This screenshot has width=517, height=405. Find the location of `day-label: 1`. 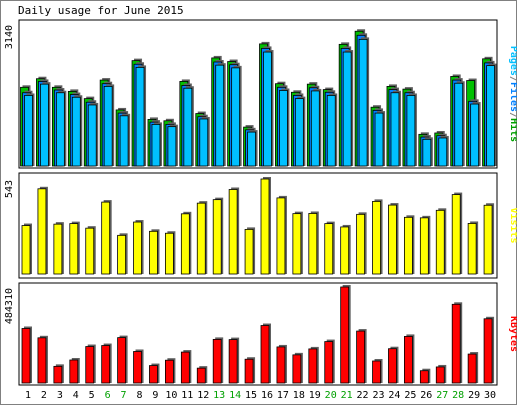

day-label: 1 is located at coordinates (28, 395).